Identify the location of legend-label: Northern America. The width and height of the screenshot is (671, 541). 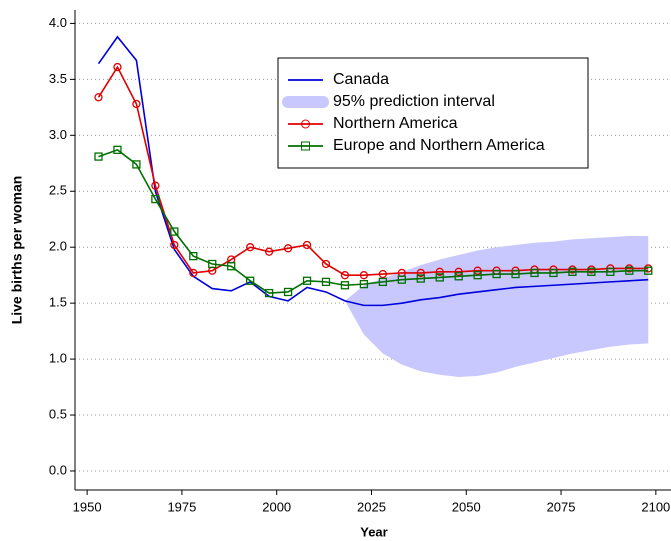
(395, 123).